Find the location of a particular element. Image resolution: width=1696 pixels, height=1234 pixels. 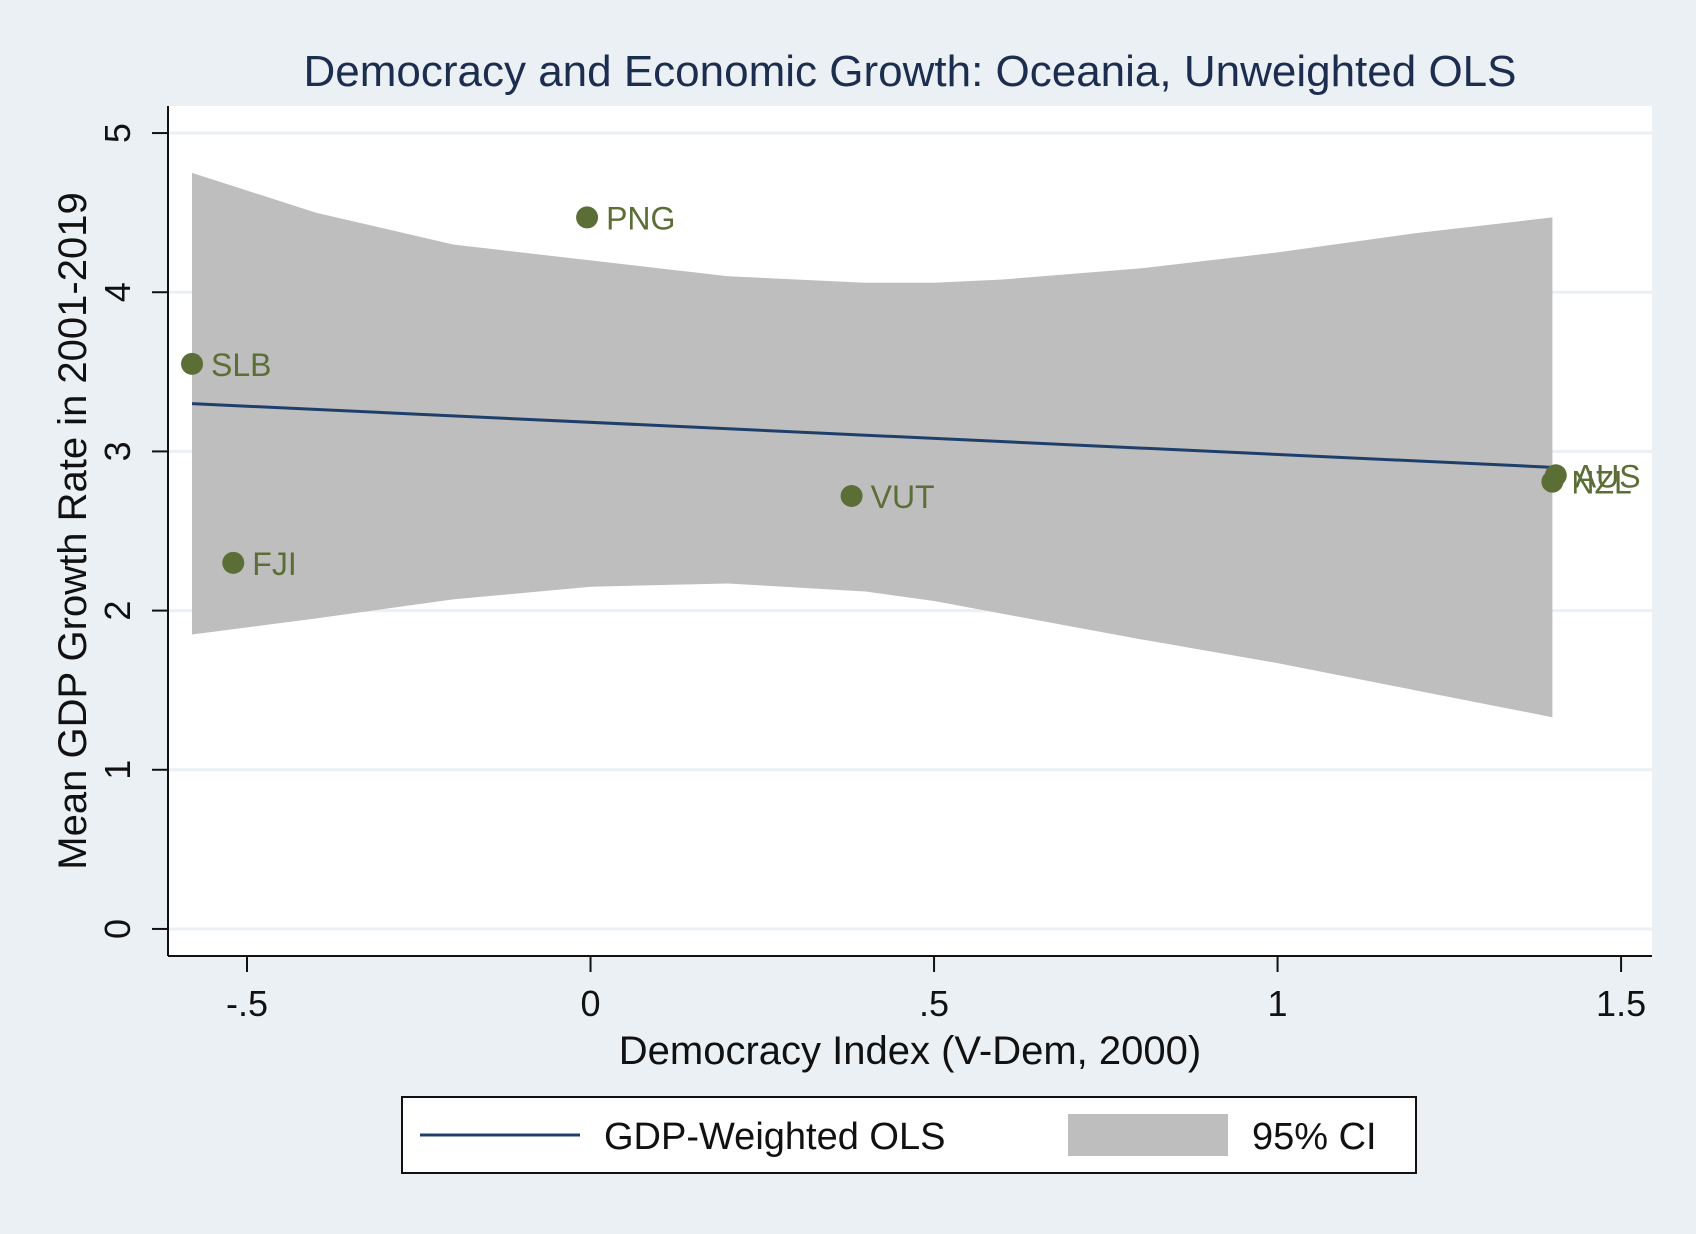

point-label-fji: FJI is located at coordinates (274, 564).